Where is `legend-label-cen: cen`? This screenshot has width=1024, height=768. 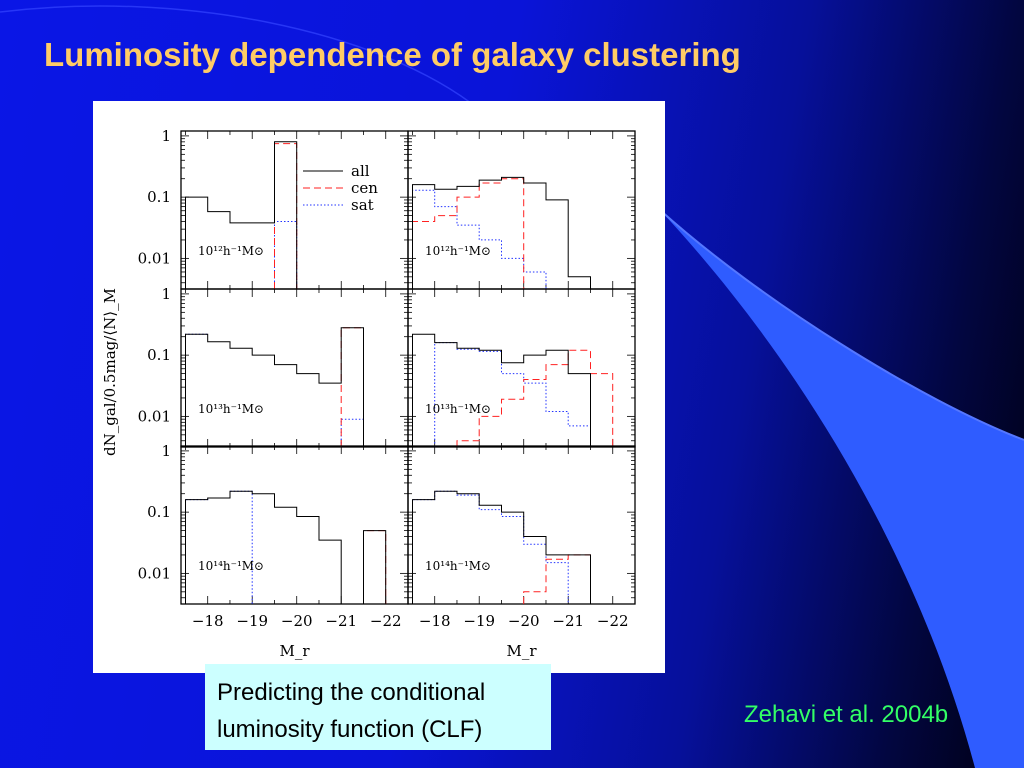 legend-label-cen: cen is located at coordinates (364, 188).